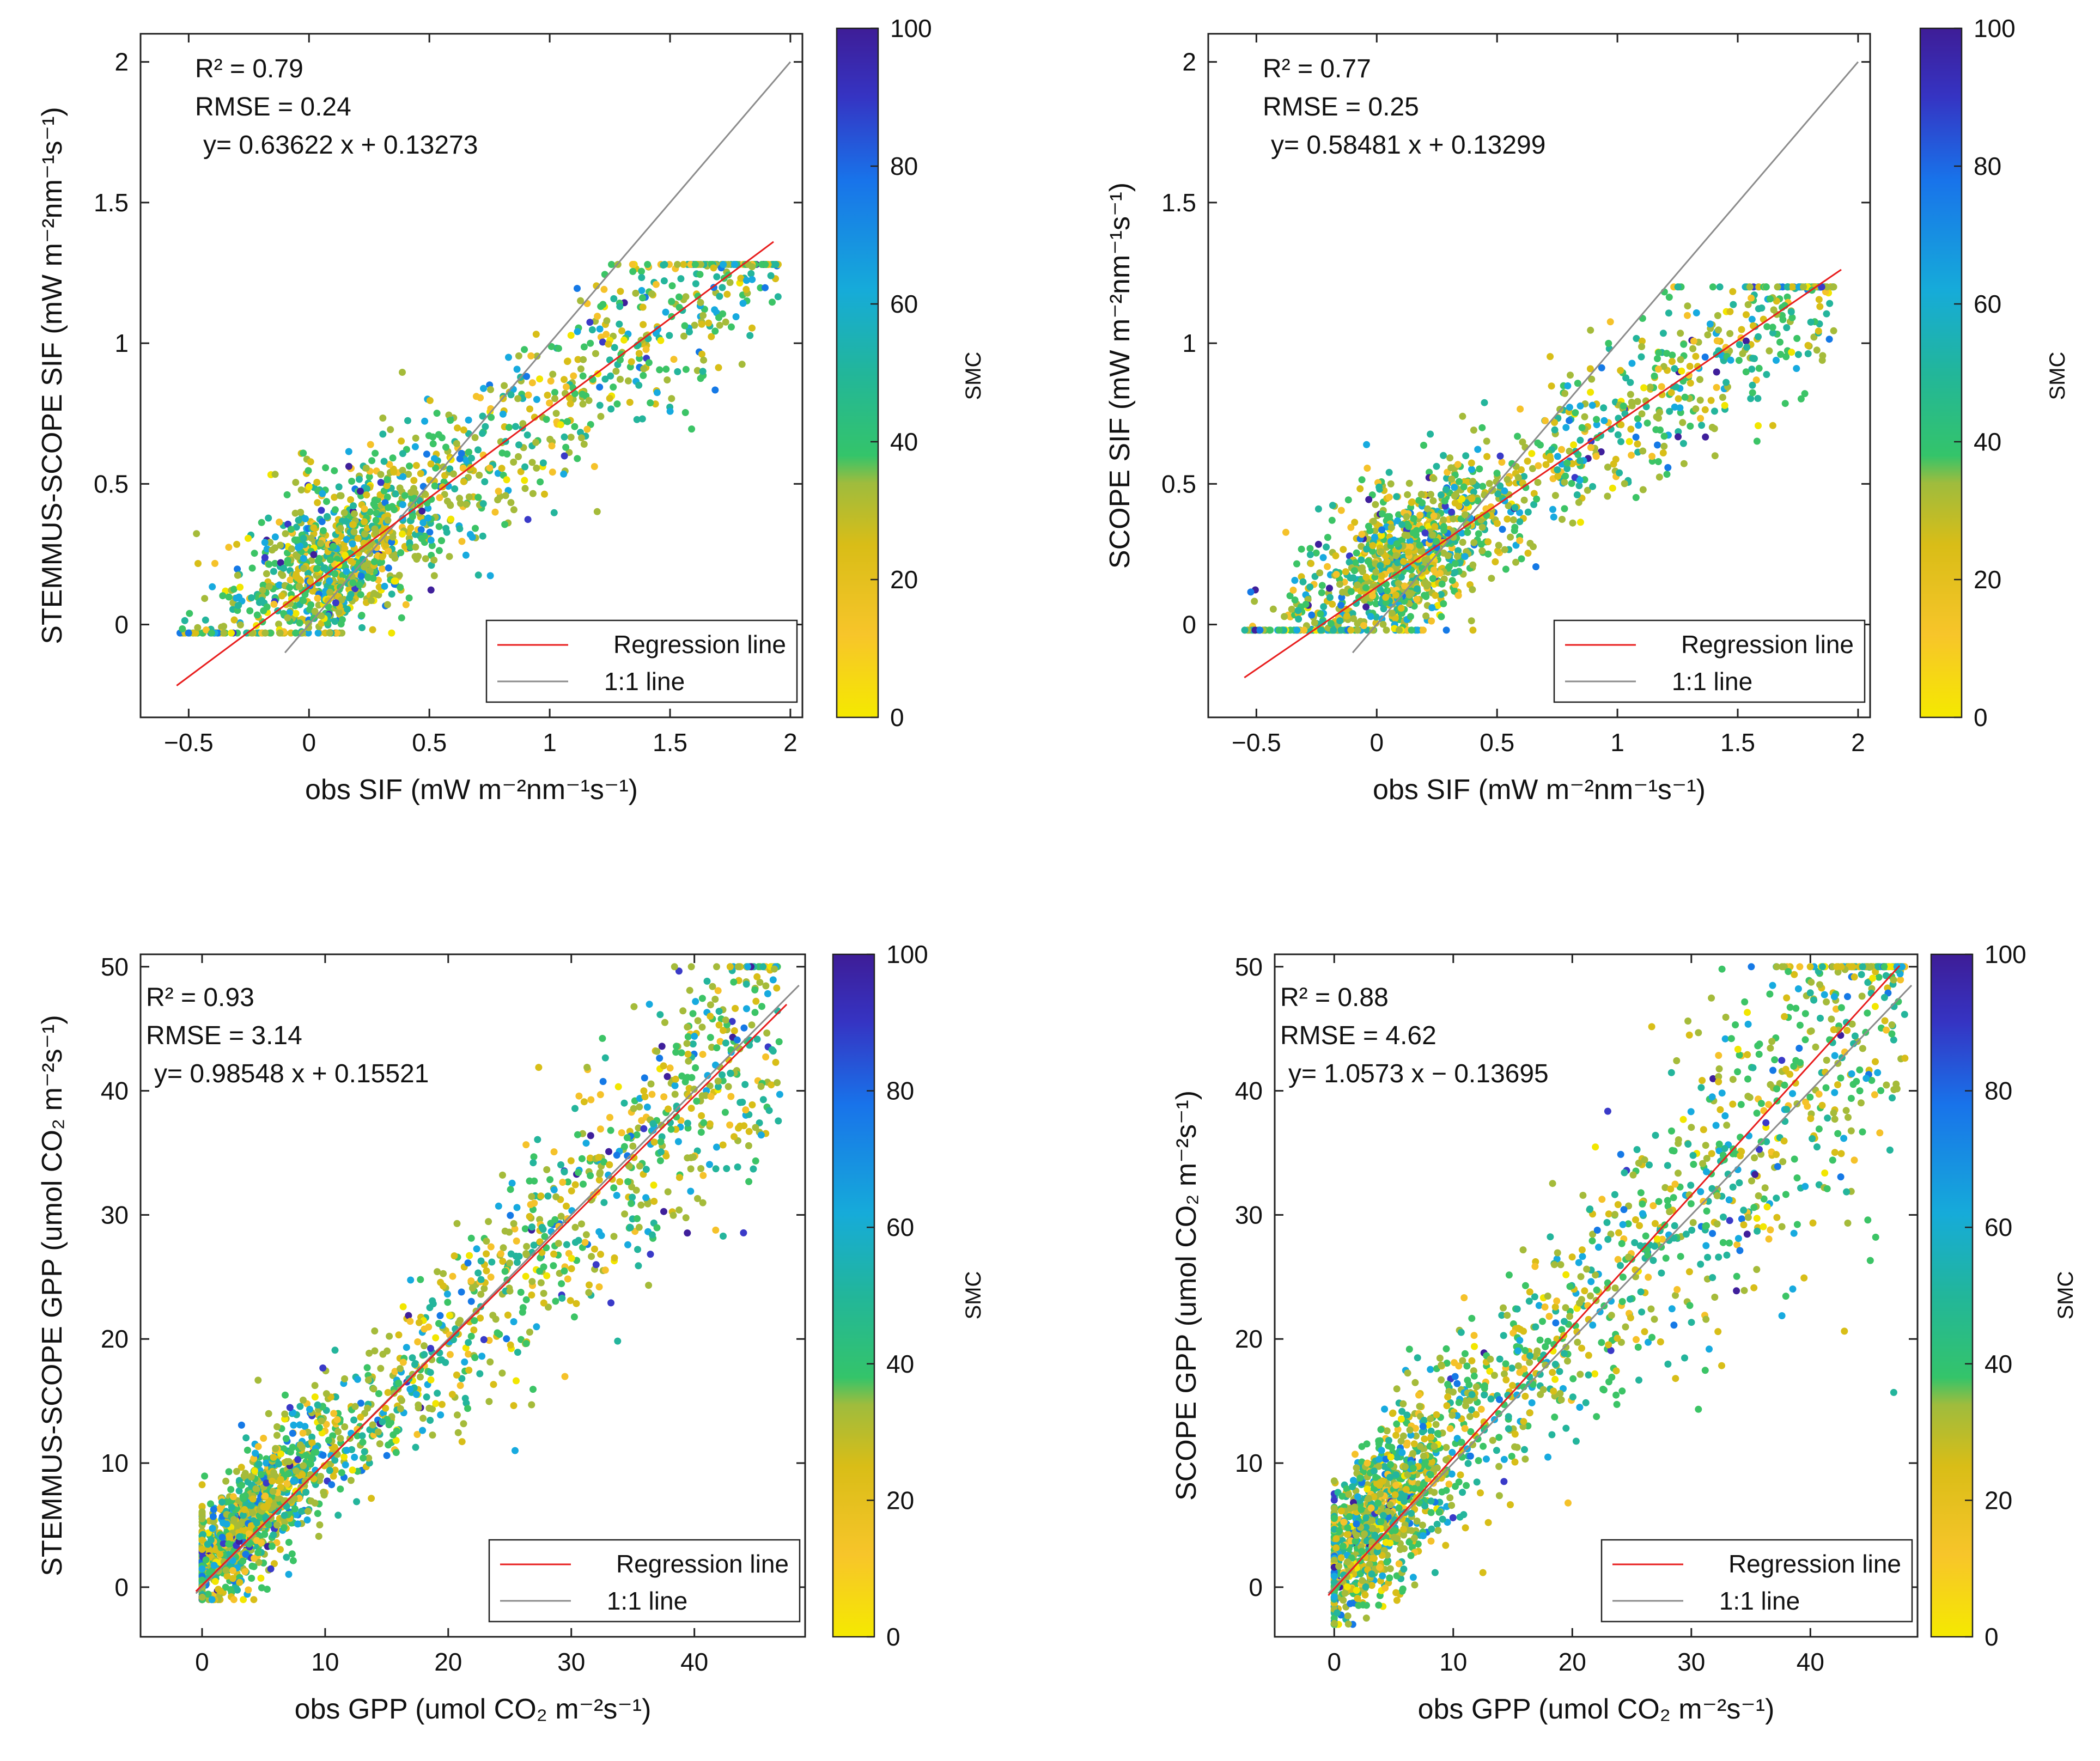 The height and width of the screenshot is (1761, 2100). I want to click on legend-box, so click(641, 661).